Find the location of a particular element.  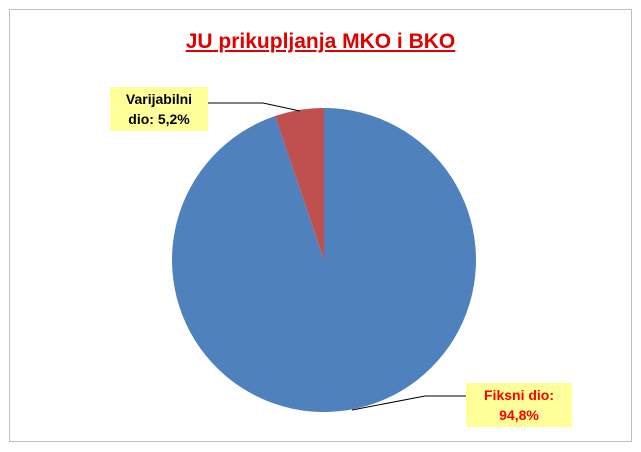

category-label: Varijabilni dio: is located at coordinates (159, 109).